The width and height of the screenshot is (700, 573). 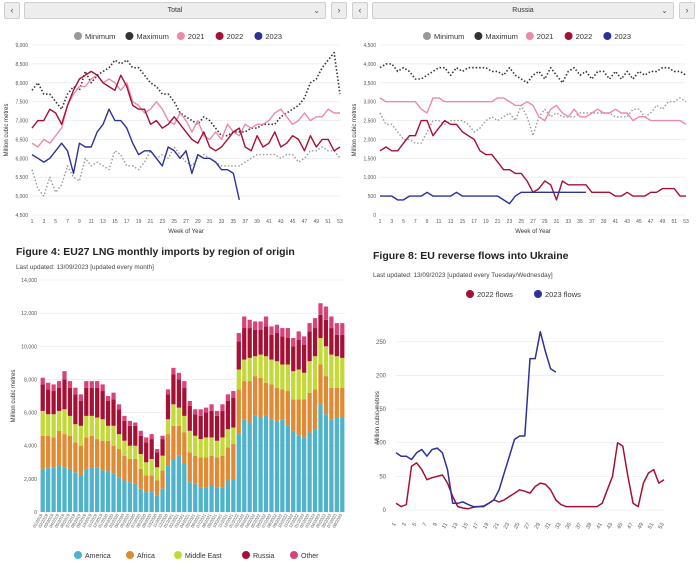 What do you see at coordinates (139, 222) in the screenshot?
I see `x-tick-label: 19` at bounding box center [139, 222].